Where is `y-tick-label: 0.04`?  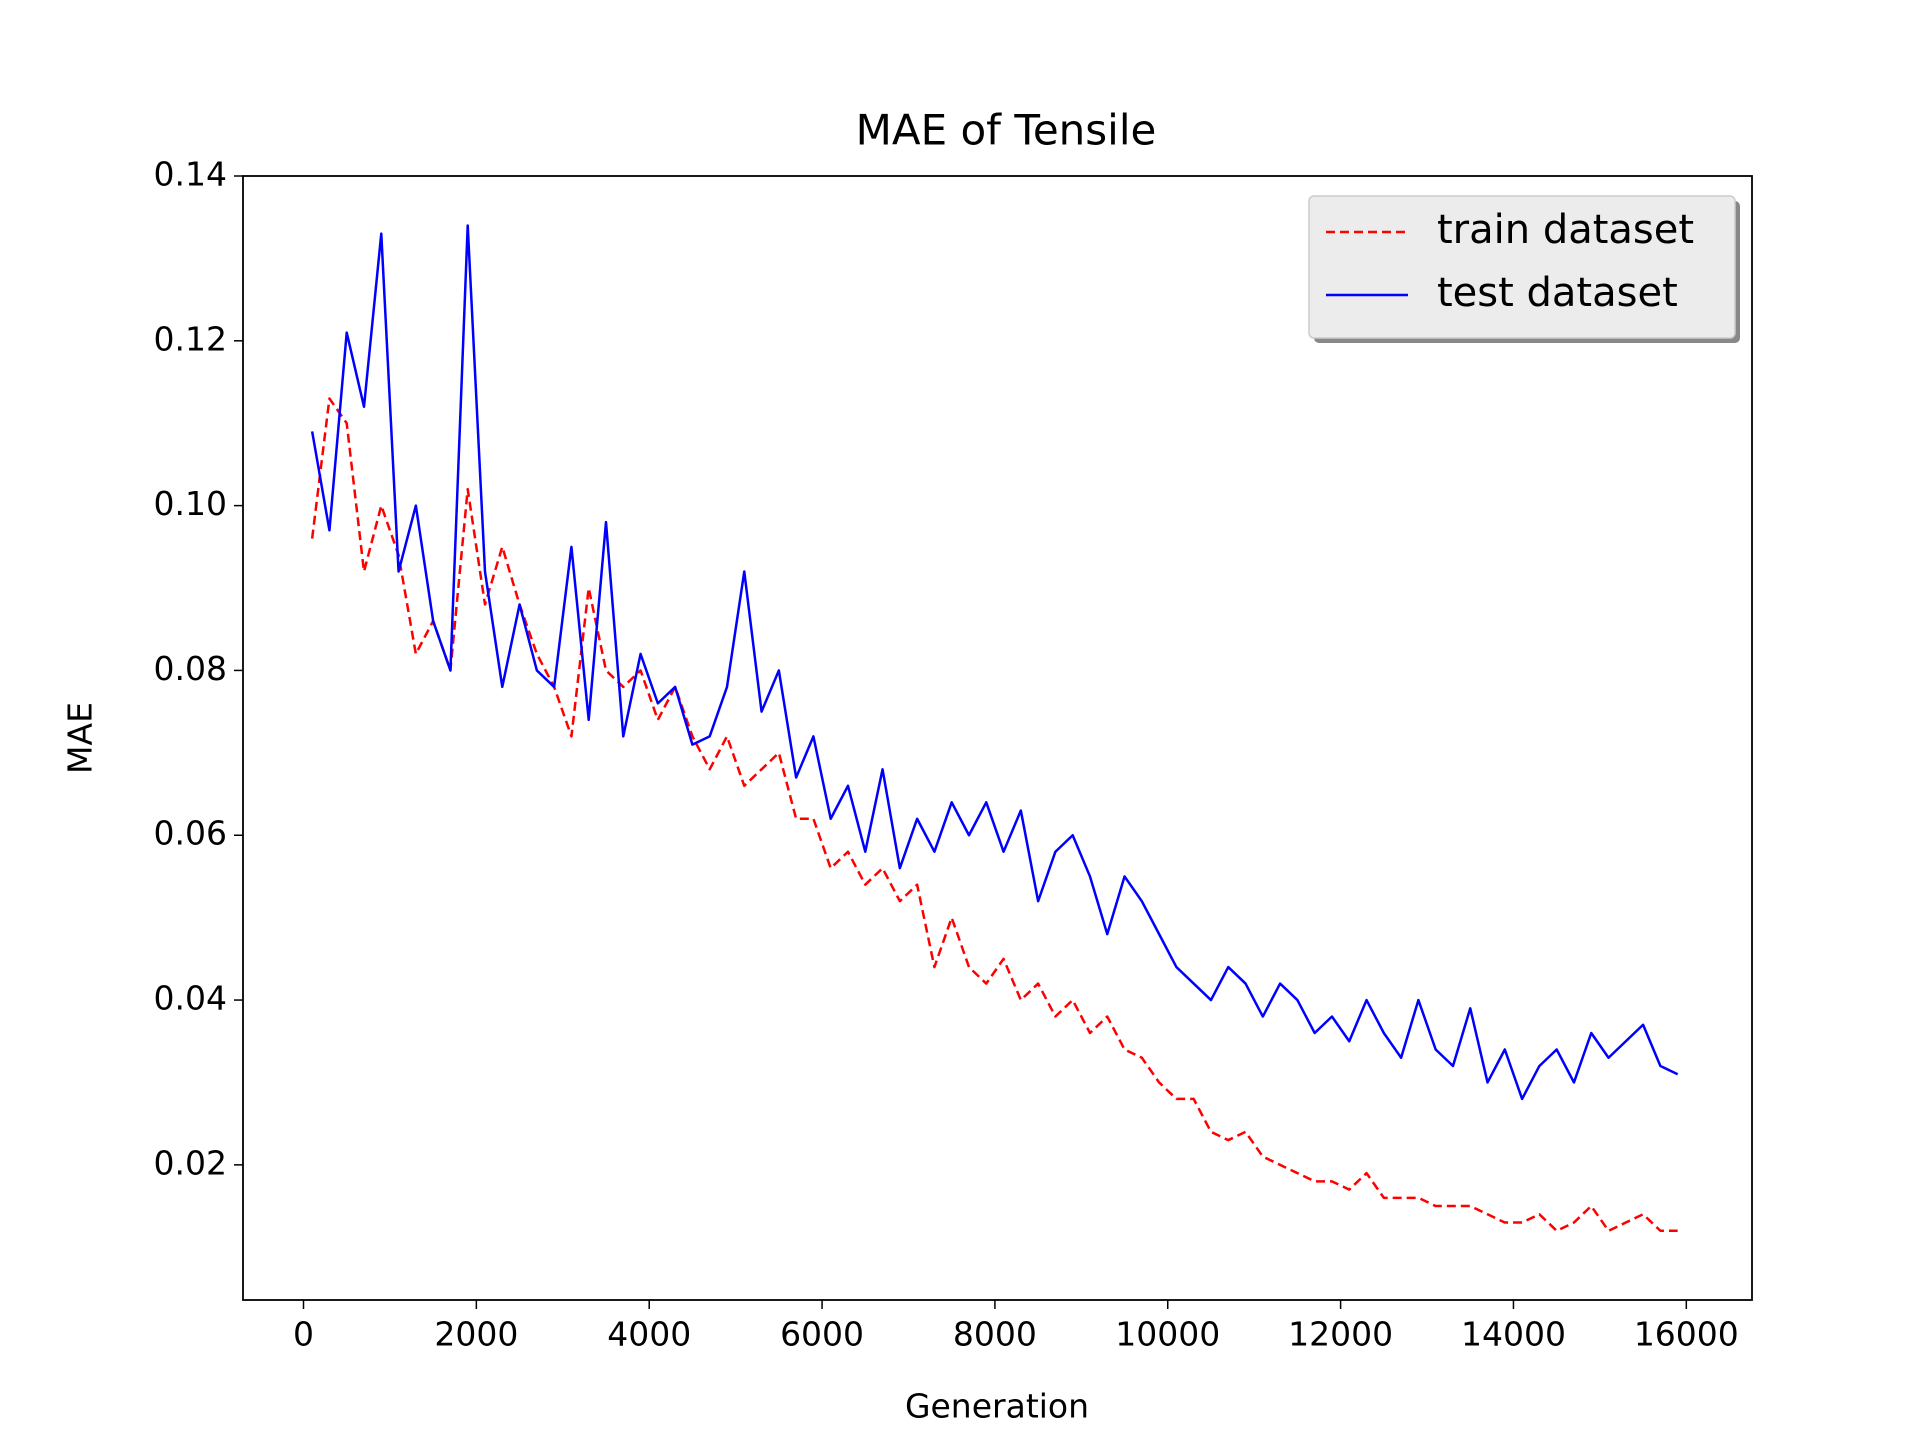 y-tick-label: 0.04 is located at coordinates (190, 998).